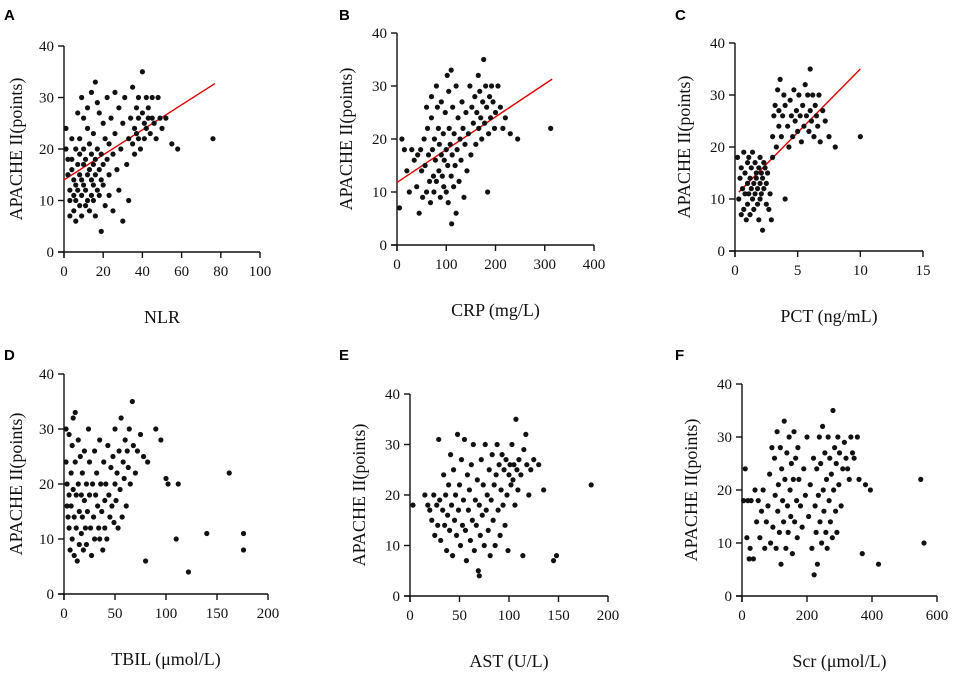 The height and width of the screenshot is (674, 957). What do you see at coordinates (139, 132) in the screenshot?
I see `regression-line` at bounding box center [139, 132].